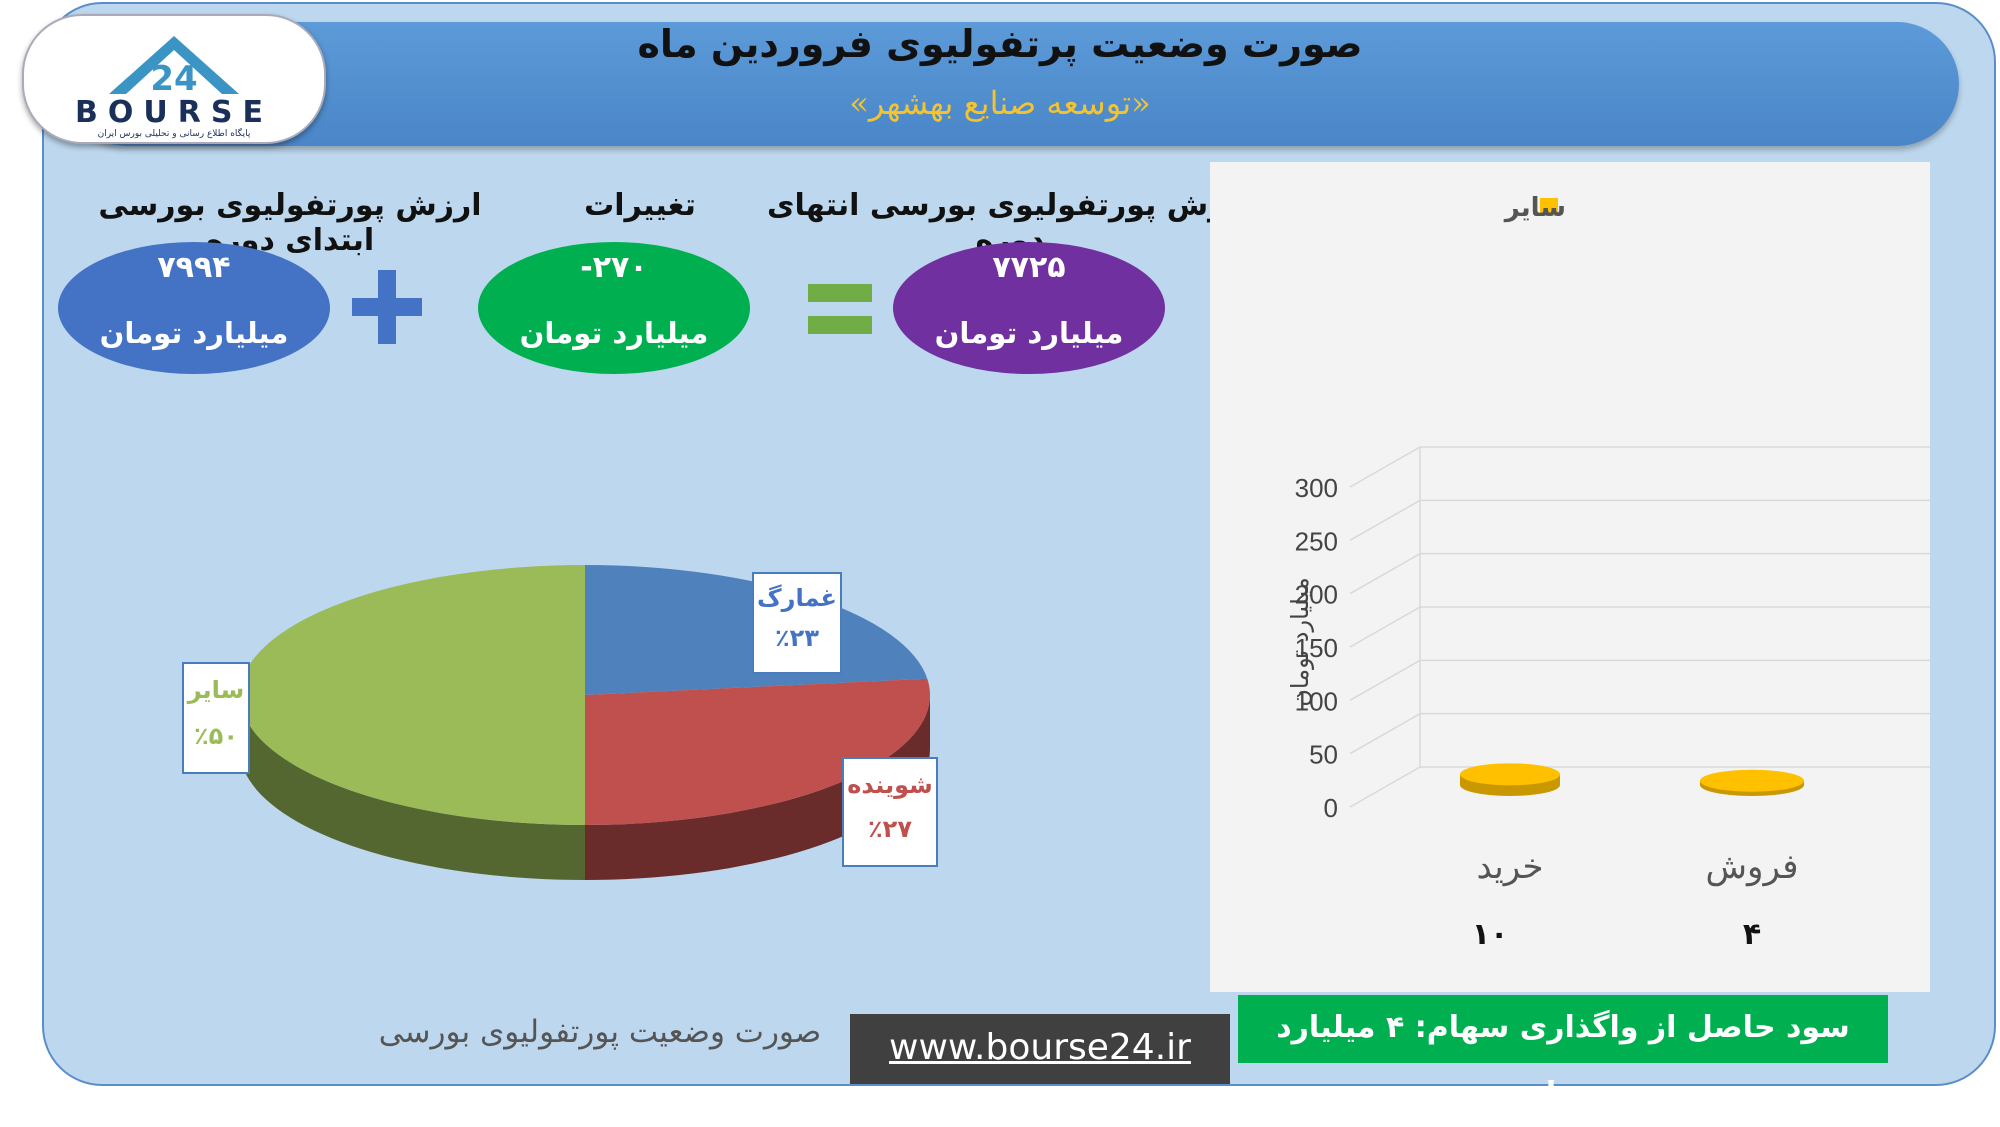  I want to click on start-value-oval: ۷۹۹۴ میلیارد تومان, so click(194, 308).